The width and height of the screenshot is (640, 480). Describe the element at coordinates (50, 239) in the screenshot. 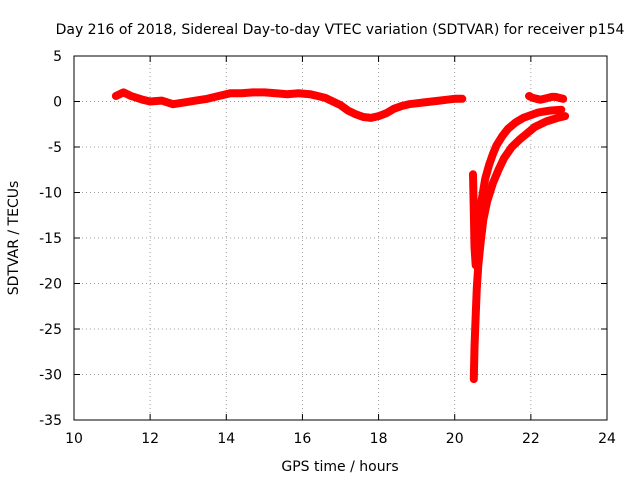

I see `y-tick-label: -15` at that location.